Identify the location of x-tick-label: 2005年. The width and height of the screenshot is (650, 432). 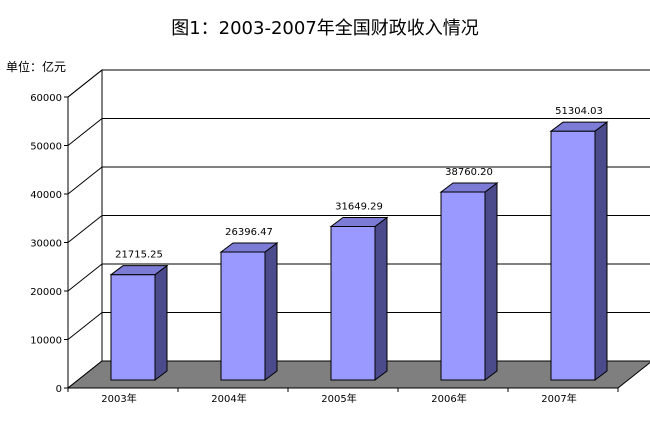
(338, 398).